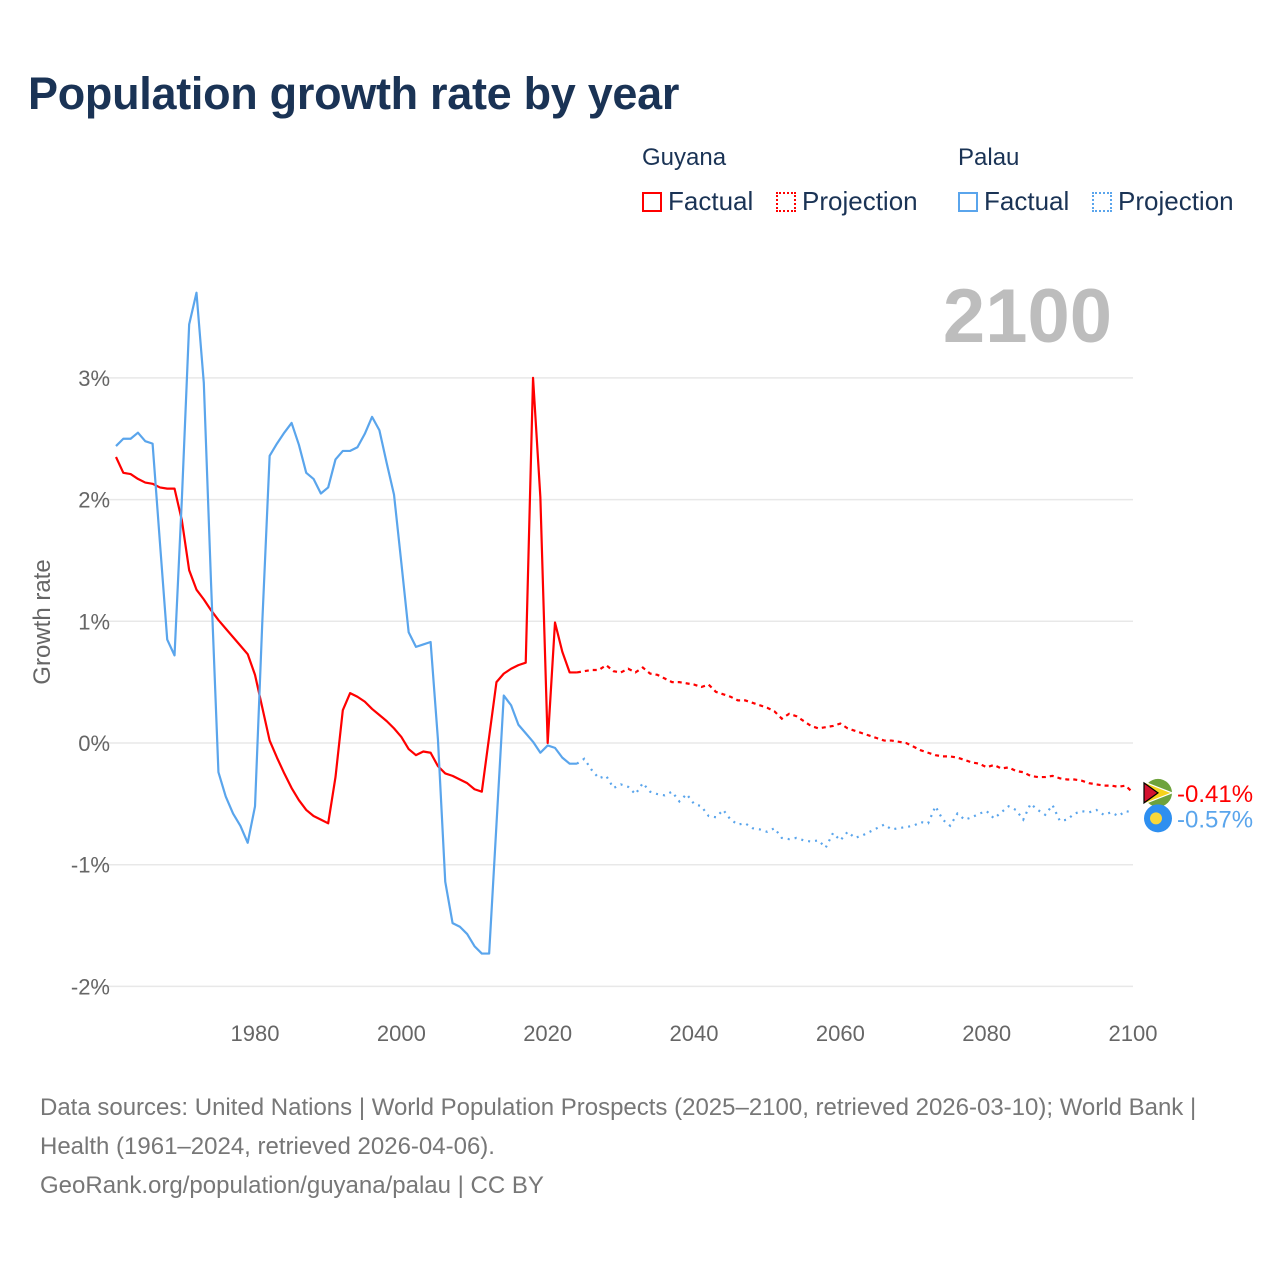 This screenshot has width=1280, height=1280. I want to click on legend-group-guyana: Guyana, so click(684, 157).